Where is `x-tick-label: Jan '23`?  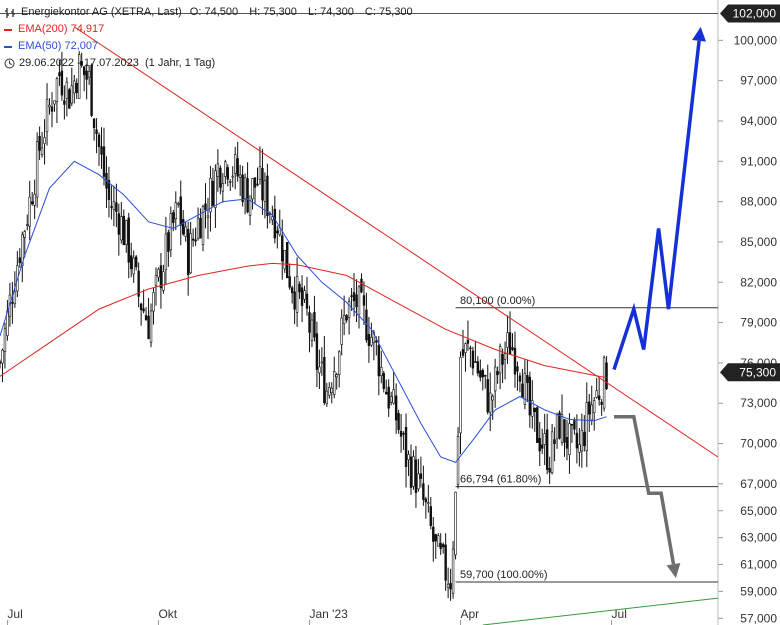
x-tick-label: Jan '23 is located at coordinates (328, 614).